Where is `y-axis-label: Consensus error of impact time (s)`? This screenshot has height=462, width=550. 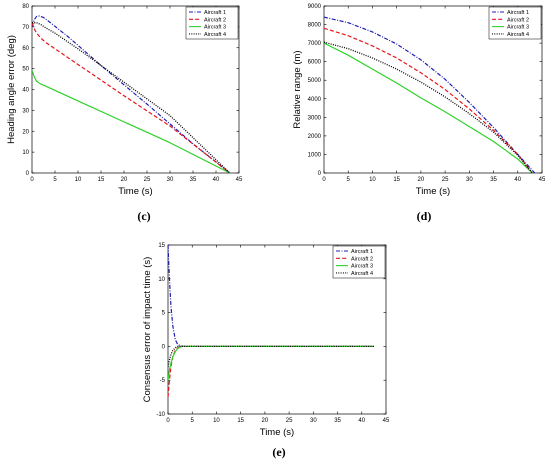
y-axis-label: Consensus error of impact time (s) is located at coordinates (147, 330).